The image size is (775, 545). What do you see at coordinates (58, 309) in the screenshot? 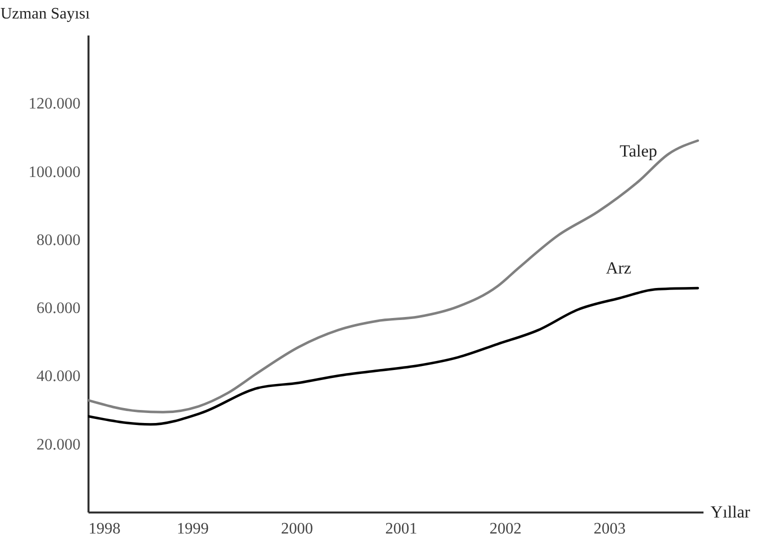
I see `y-tick-label: 60.000` at bounding box center [58, 309].